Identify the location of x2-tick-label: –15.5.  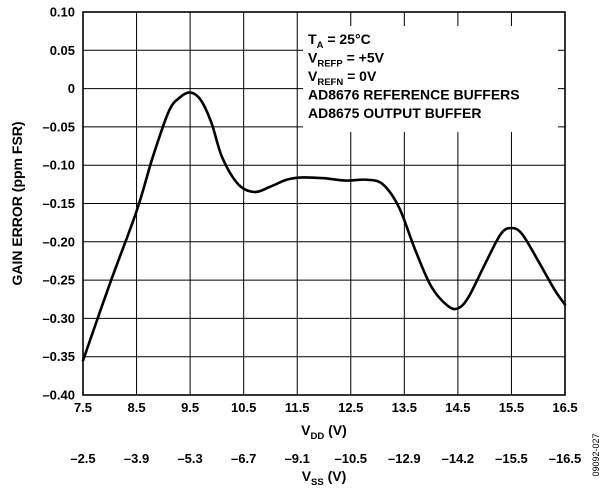
(511, 458).